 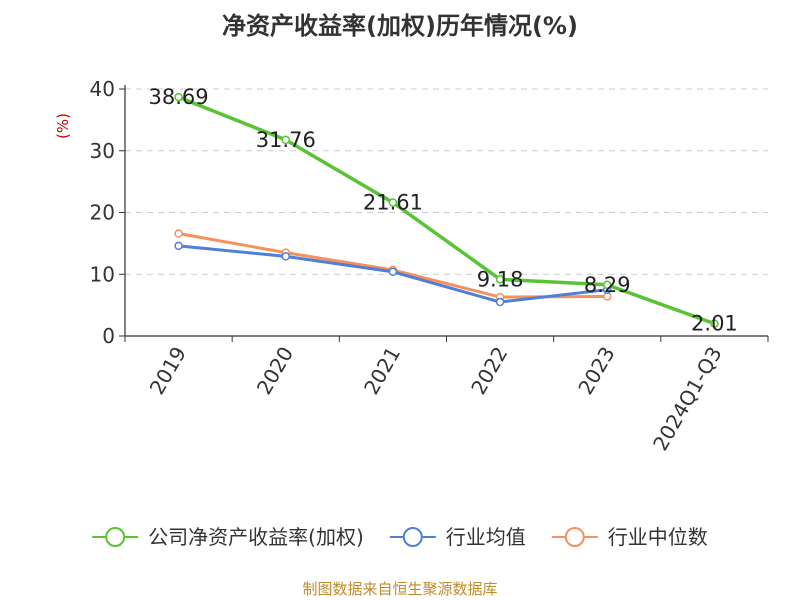 What do you see at coordinates (382, 371) in the screenshot?
I see `x-tick-label: 2021` at bounding box center [382, 371].